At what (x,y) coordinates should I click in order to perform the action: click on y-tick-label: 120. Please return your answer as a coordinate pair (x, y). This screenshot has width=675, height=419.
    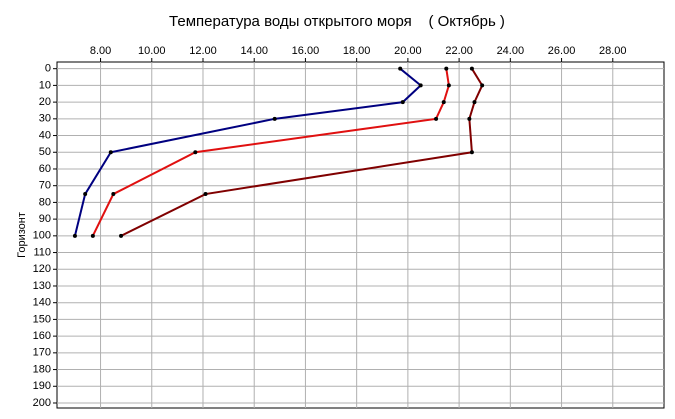
    Looking at the image, I should click on (42, 269).